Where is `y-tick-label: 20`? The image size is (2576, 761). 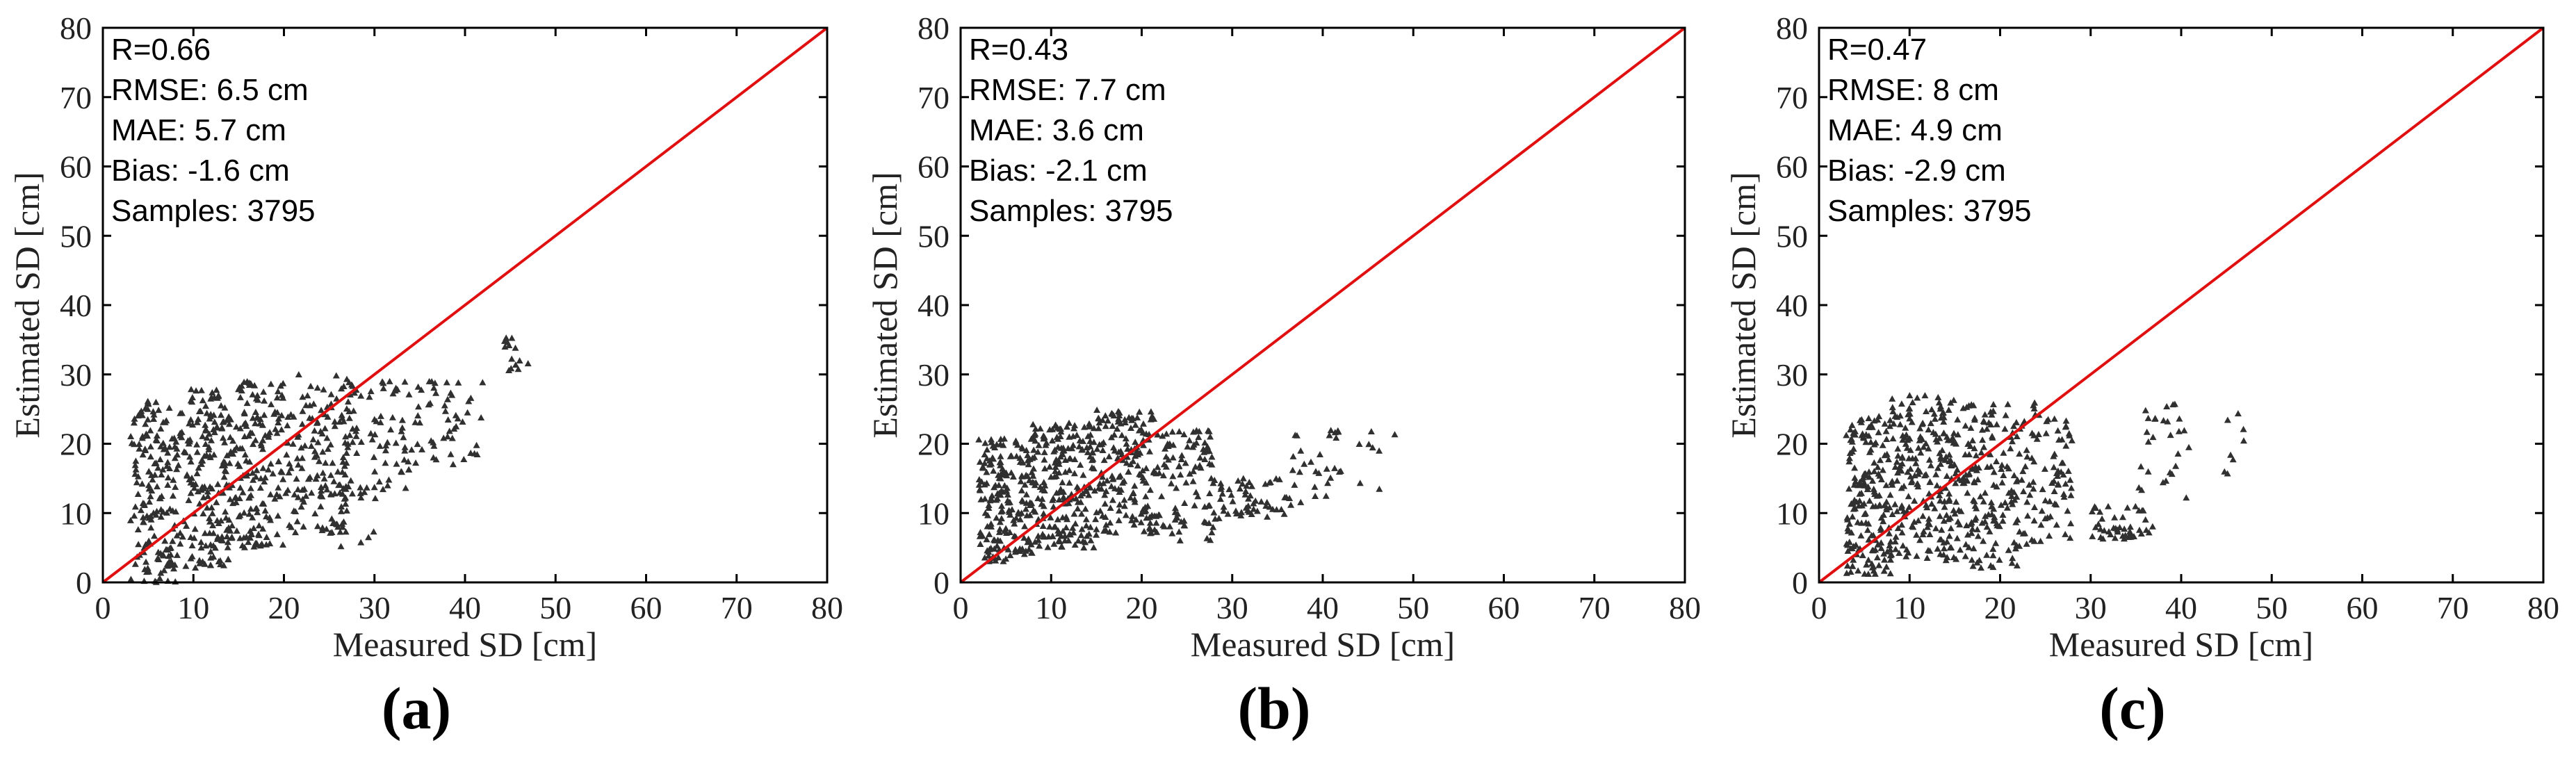
y-tick-label: 20 is located at coordinates (76, 444).